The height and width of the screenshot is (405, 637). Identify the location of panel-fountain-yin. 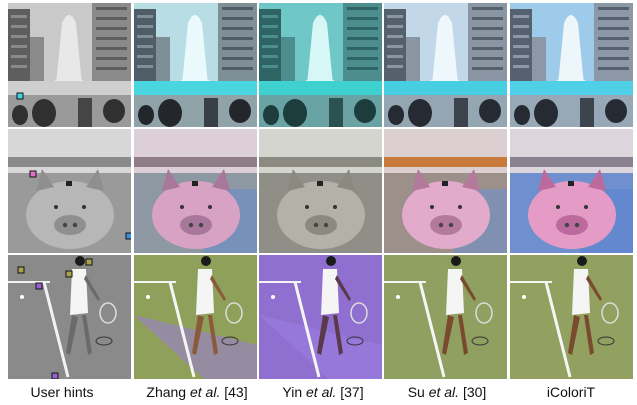
(320, 65).